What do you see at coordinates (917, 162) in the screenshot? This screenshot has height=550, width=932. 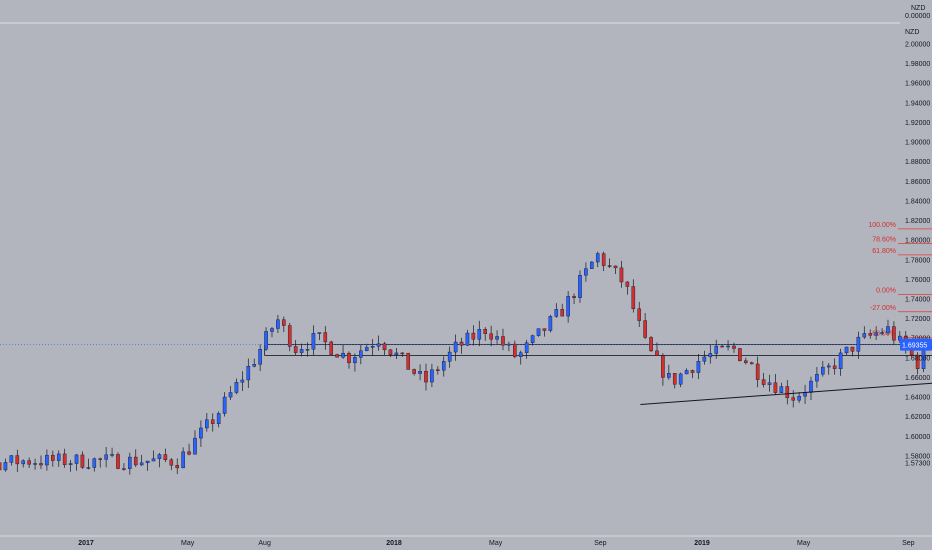 I see `y-axis-tick-label: 1.88000` at bounding box center [917, 162].